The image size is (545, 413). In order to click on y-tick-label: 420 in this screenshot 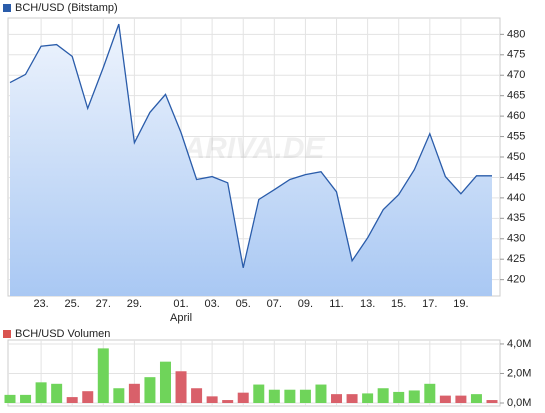, I will do `click(516, 280)`.